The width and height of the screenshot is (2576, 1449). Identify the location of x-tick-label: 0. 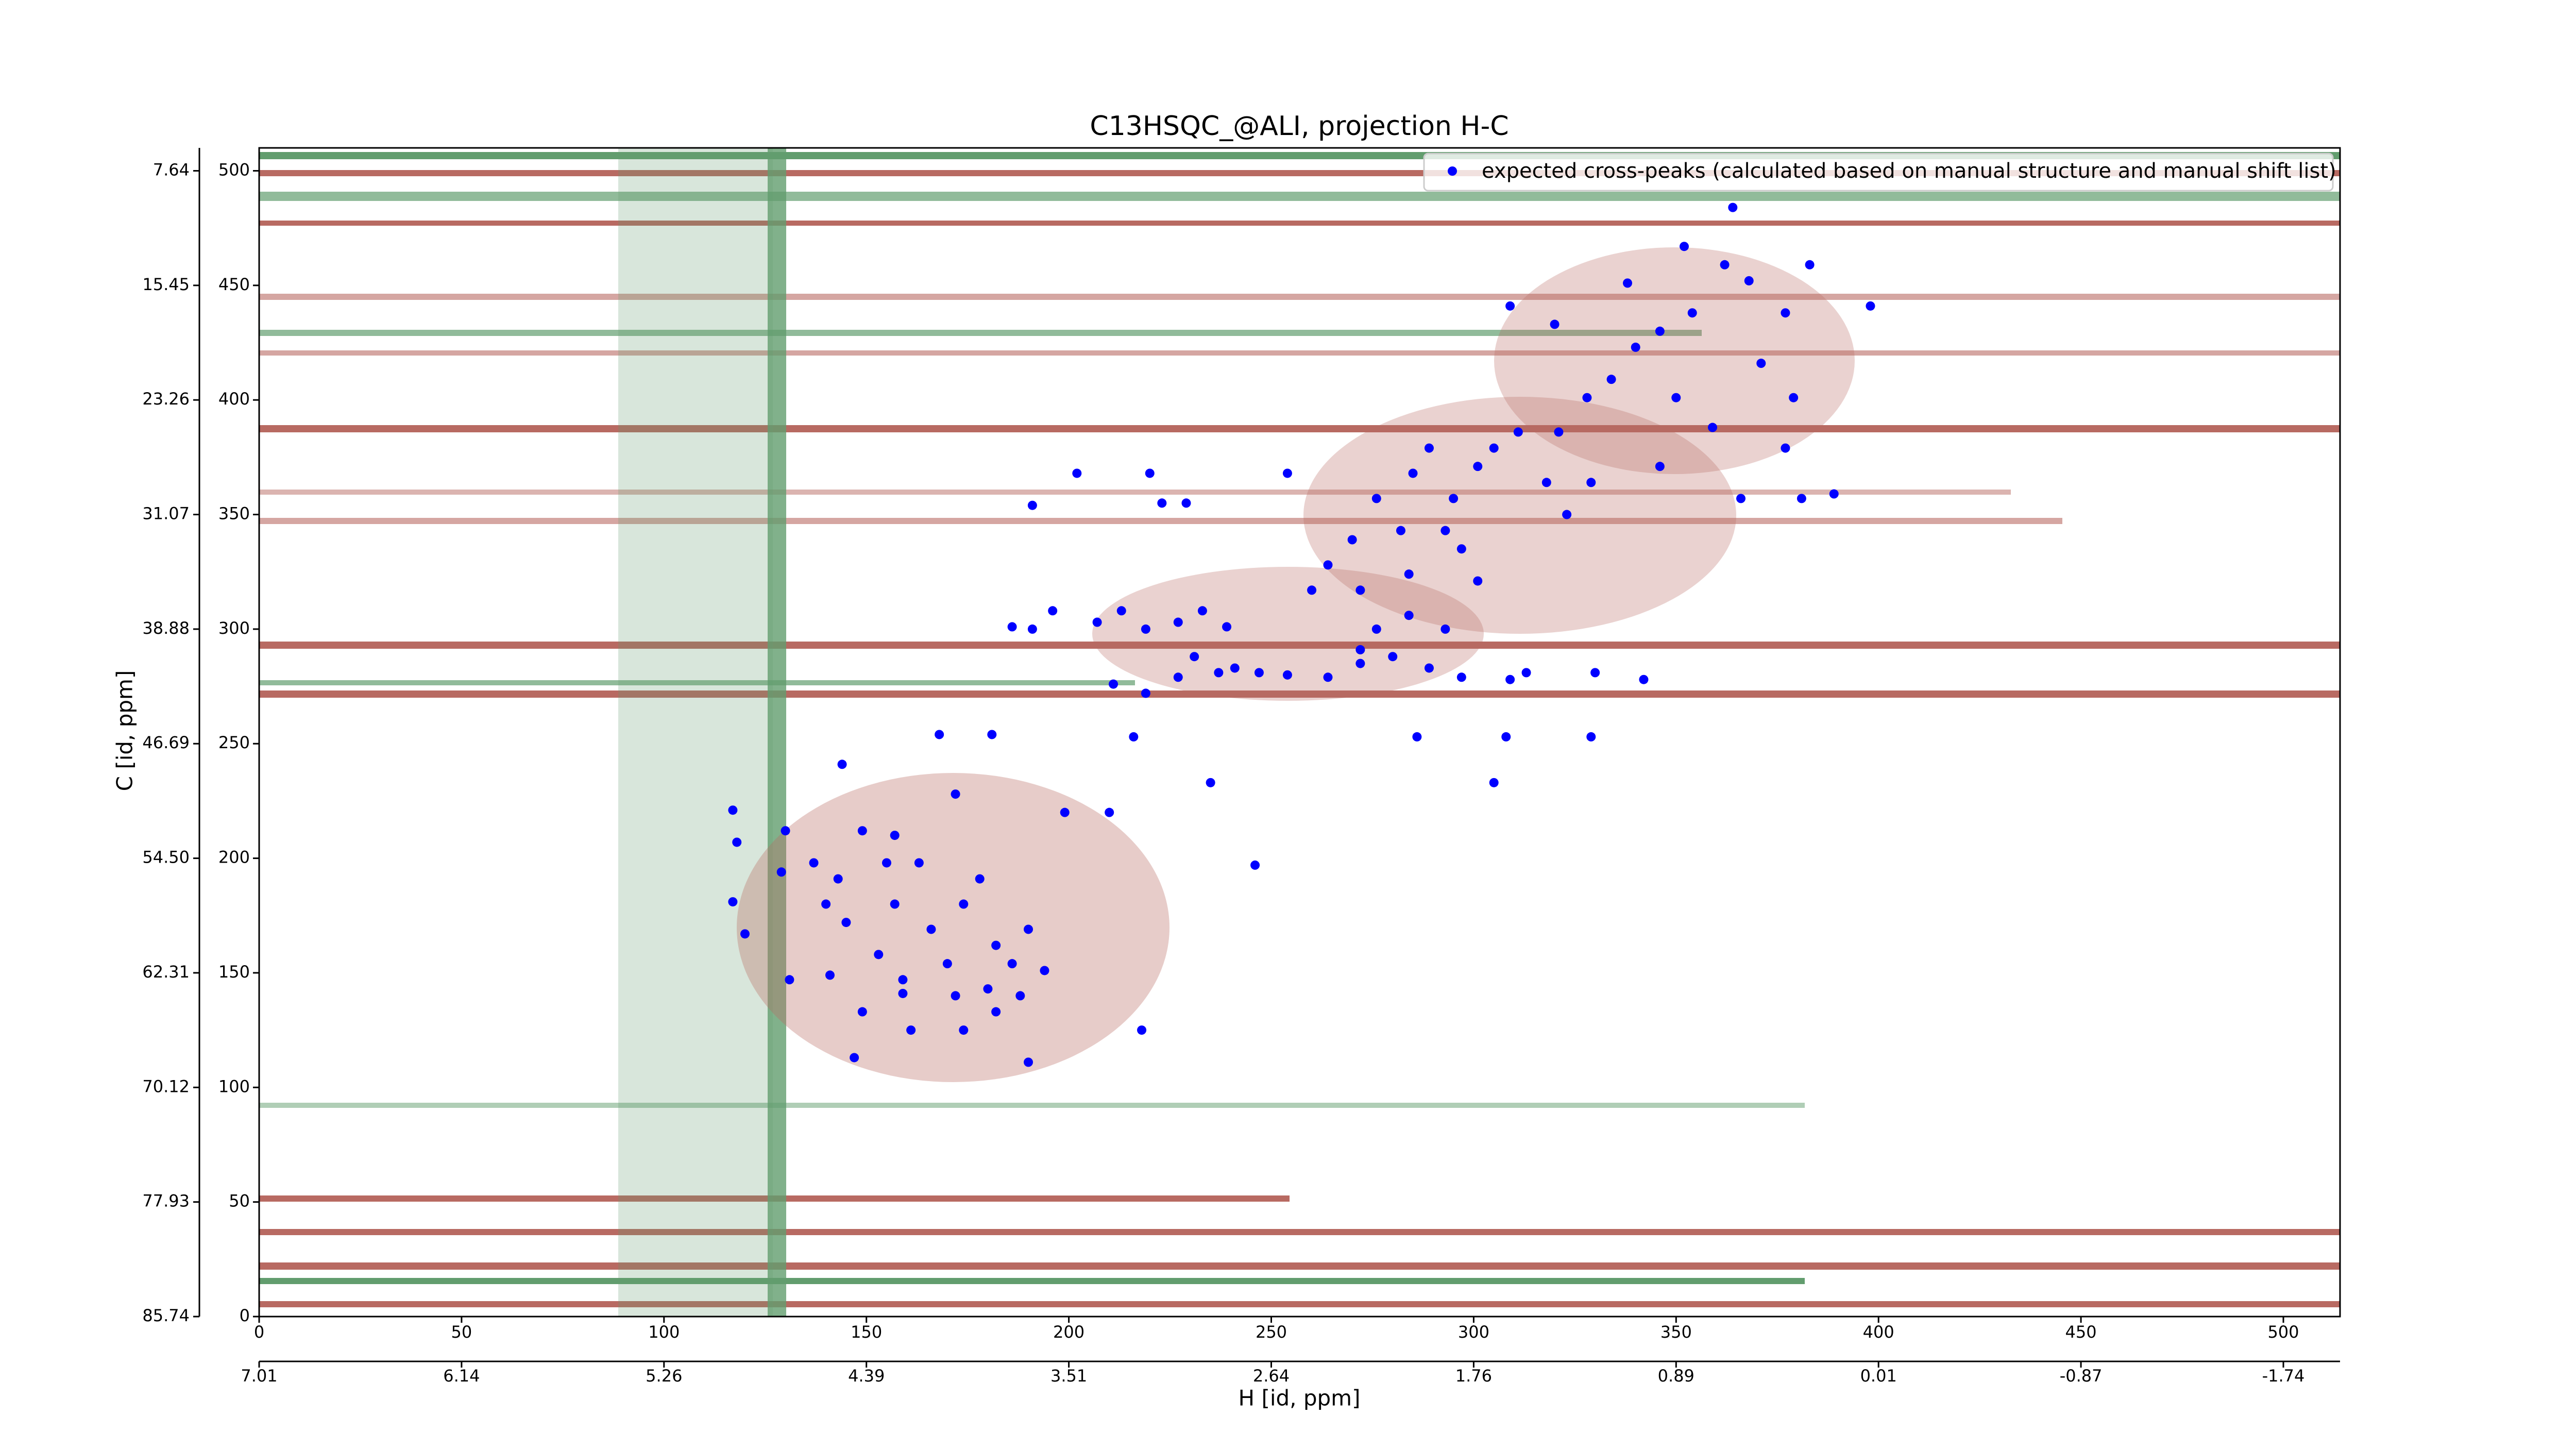
(259, 1332).